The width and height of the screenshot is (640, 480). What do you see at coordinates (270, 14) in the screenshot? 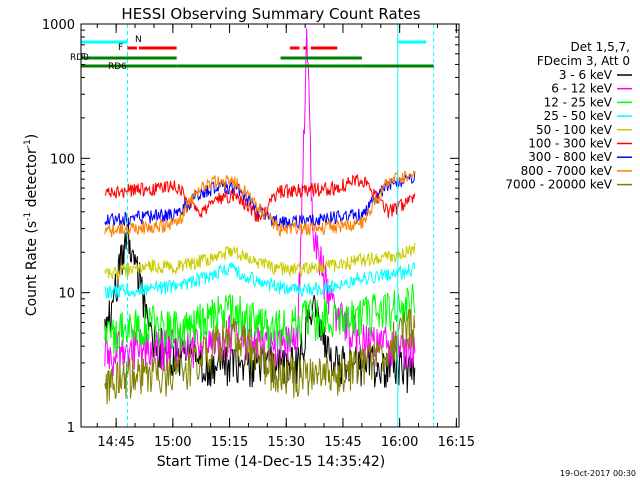
I see `chart-title: HESSI Observing Summary Count Rates` at bounding box center [270, 14].